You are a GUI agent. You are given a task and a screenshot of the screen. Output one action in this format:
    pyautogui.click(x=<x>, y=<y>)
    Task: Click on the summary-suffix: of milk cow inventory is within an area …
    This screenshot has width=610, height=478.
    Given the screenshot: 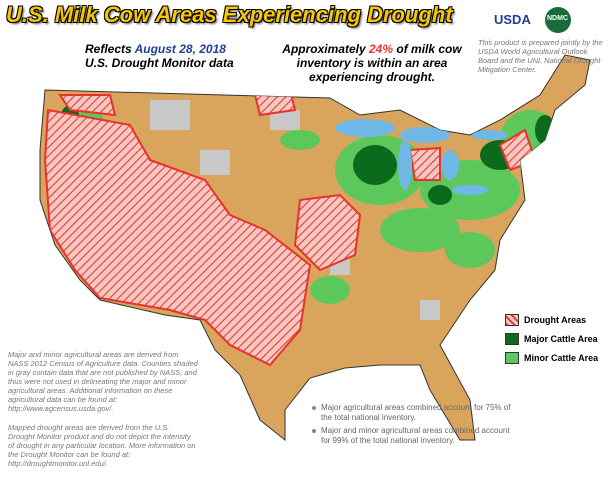 What is the action you would take?
    pyautogui.click(x=379, y=63)
    